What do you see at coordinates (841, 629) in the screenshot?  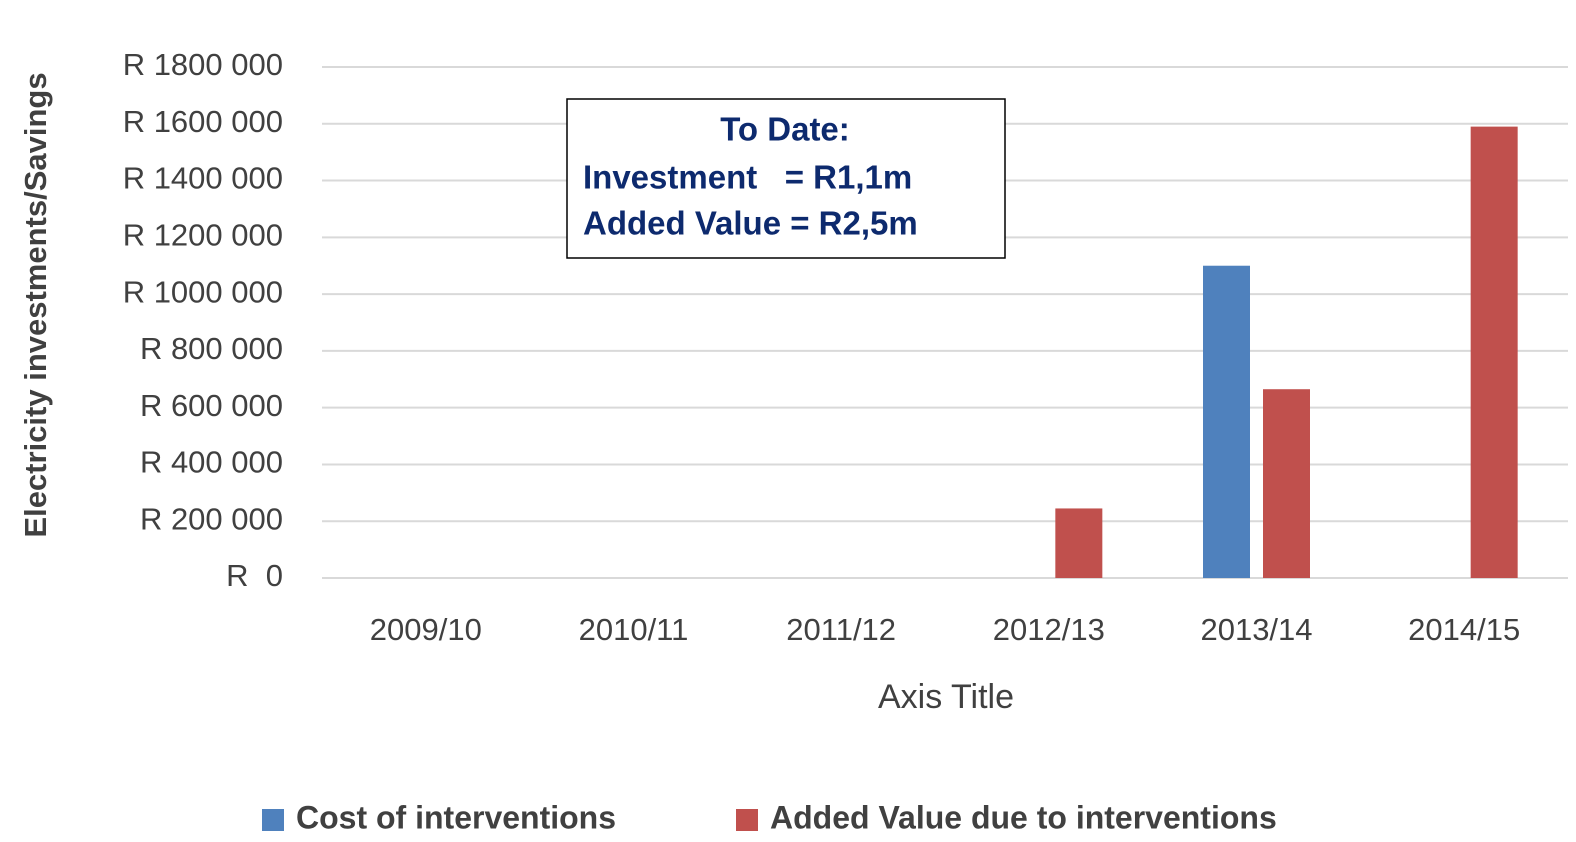 I see `x-tick-label: 2011/12` at bounding box center [841, 629].